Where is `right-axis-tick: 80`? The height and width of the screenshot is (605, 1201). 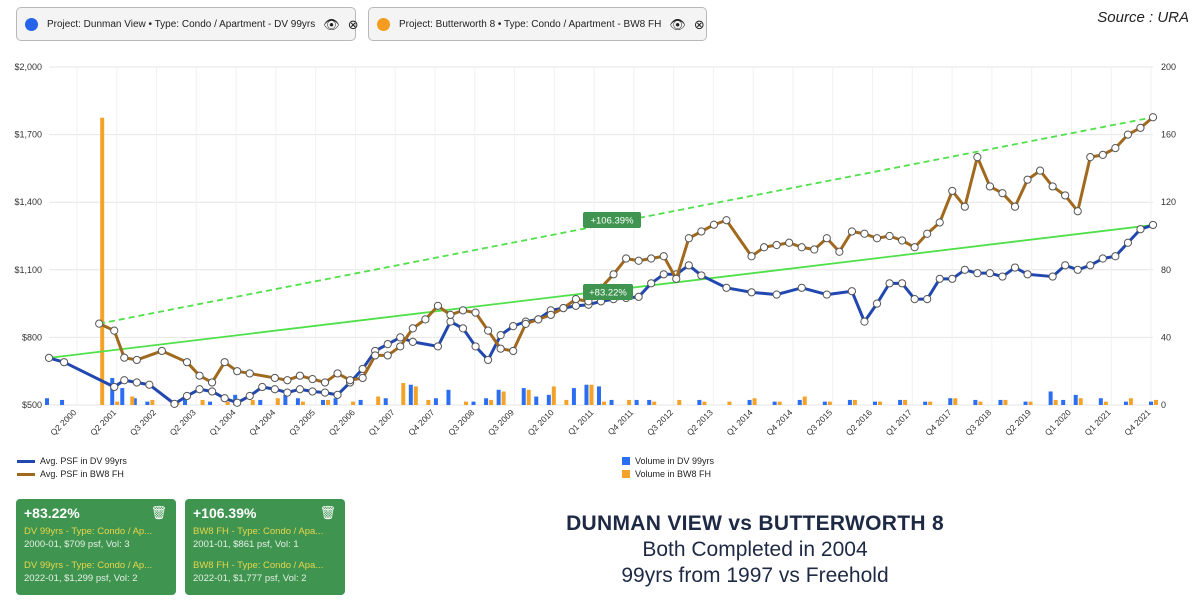
right-axis-tick: 80 is located at coordinates (1166, 270).